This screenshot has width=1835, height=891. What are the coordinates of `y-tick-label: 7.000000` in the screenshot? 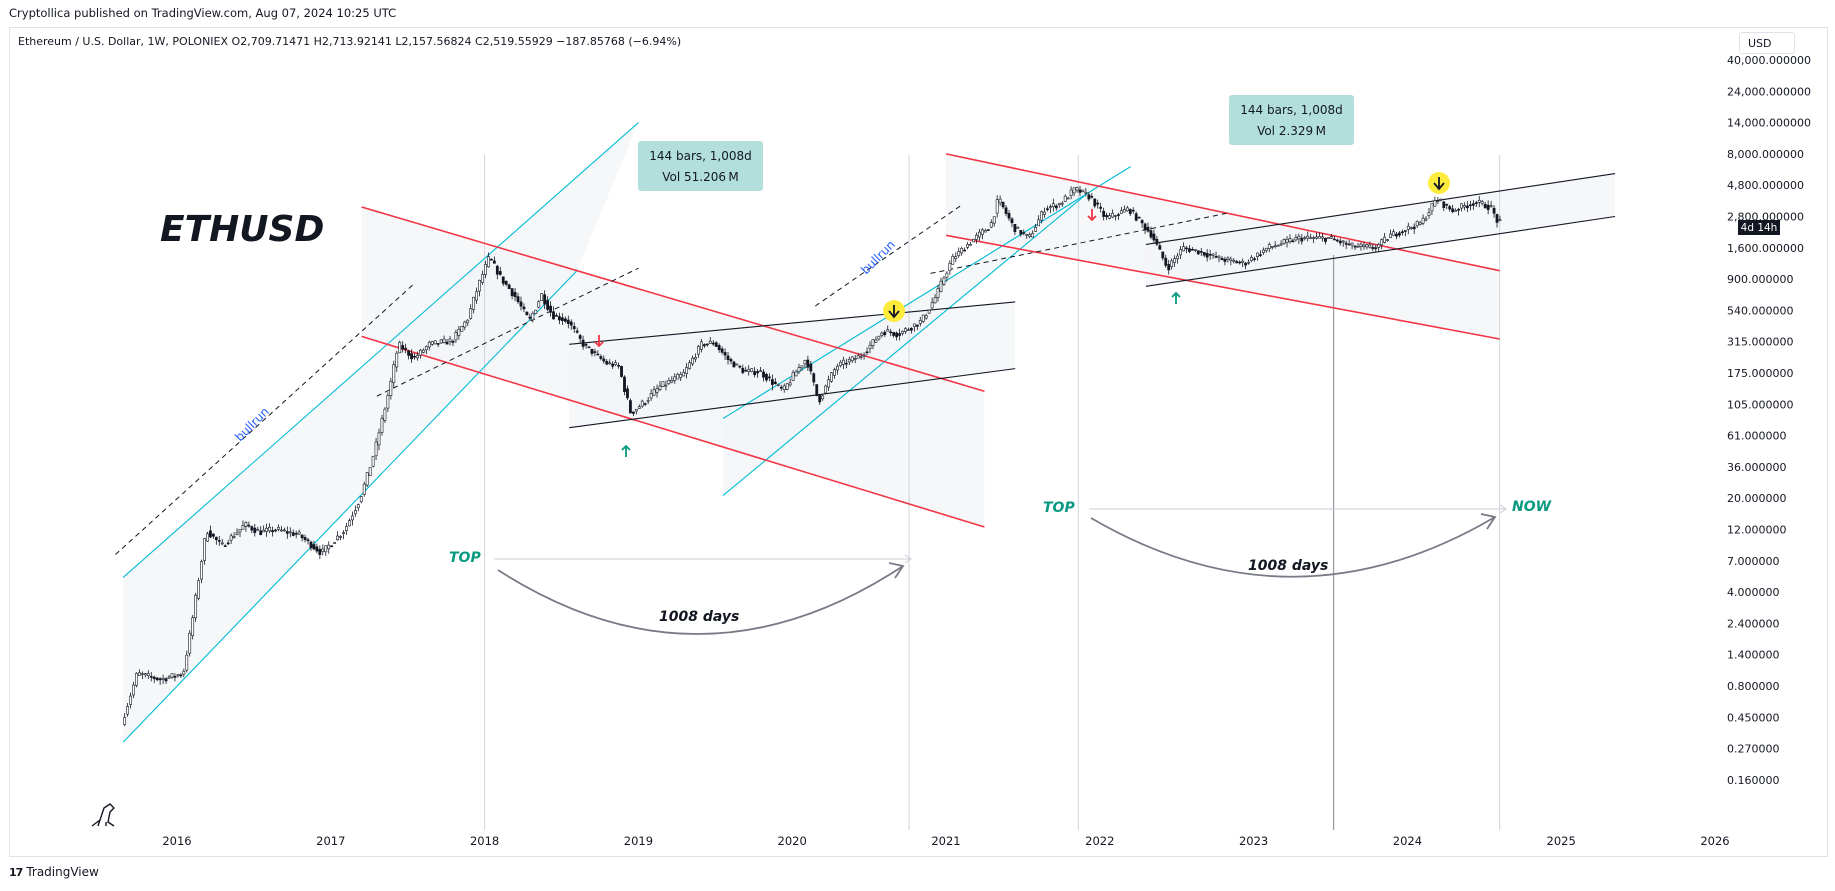 It's located at (1753, 561).